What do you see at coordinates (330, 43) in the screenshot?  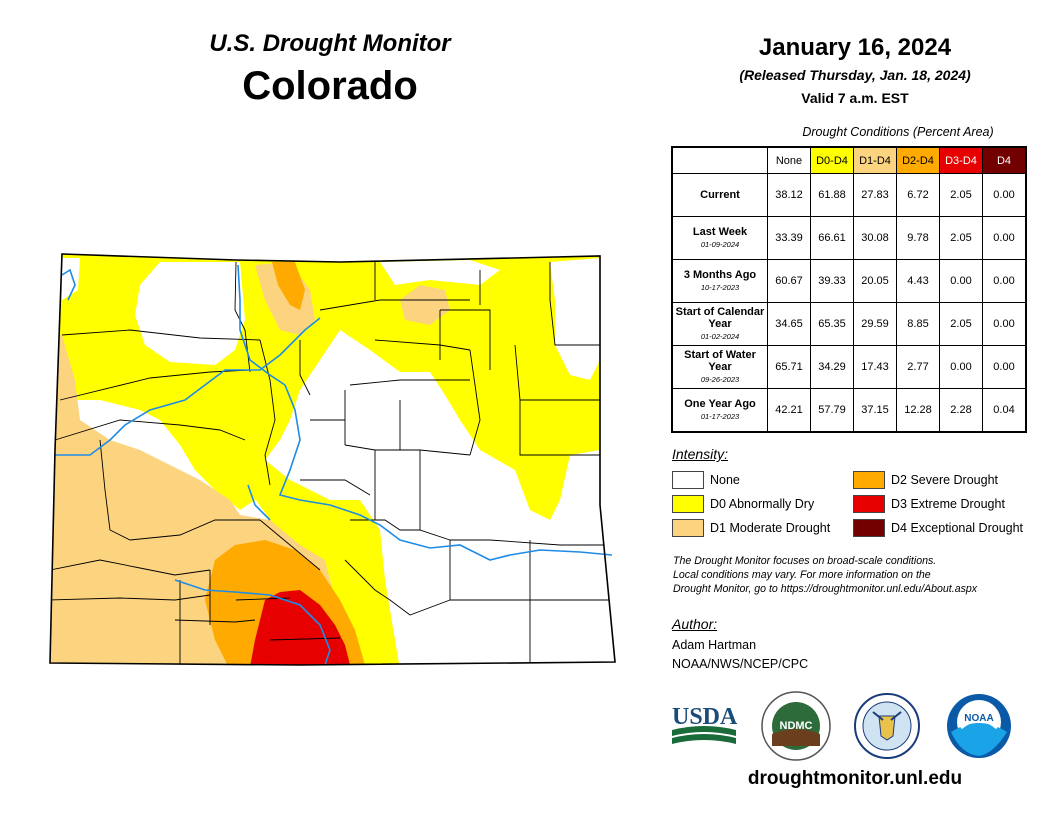 I see `map-subtitle: U.S. Drought Monitor` at bounding box center [330, 43].